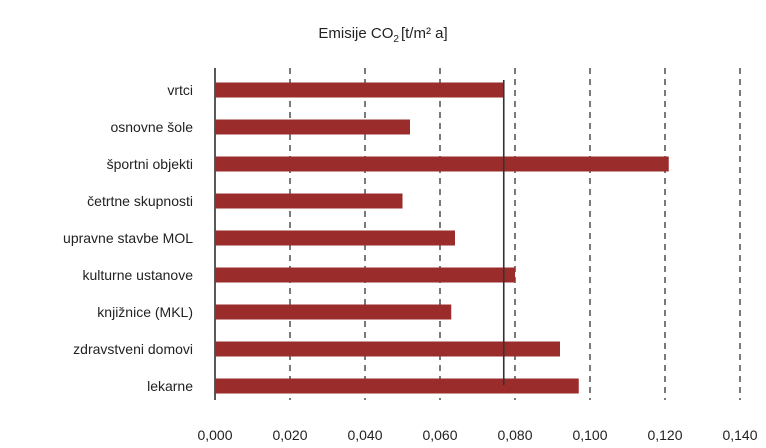  I want to click on category-label: športni objekti, so click(150, 164).